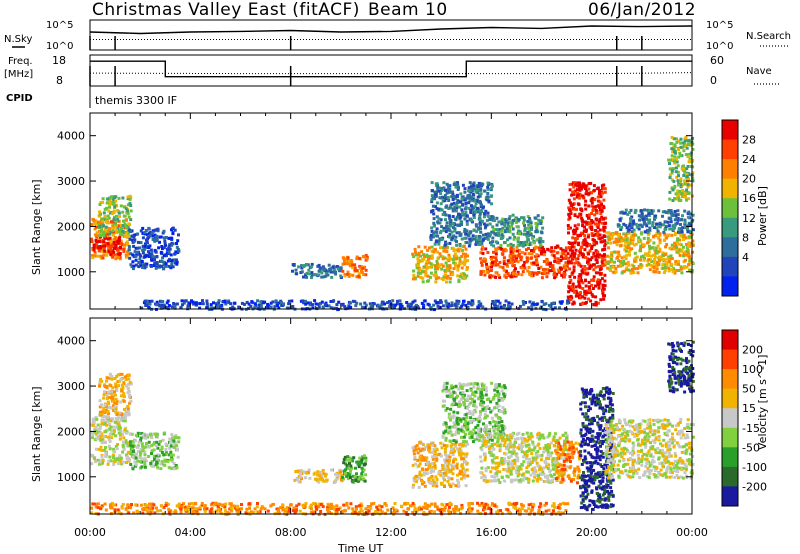 The image size is (800, 554). What do you see at coordinates (749, 179) in the screenshot?
I see `colorbar-tick-label: 20` at bounding box center [749, 179].